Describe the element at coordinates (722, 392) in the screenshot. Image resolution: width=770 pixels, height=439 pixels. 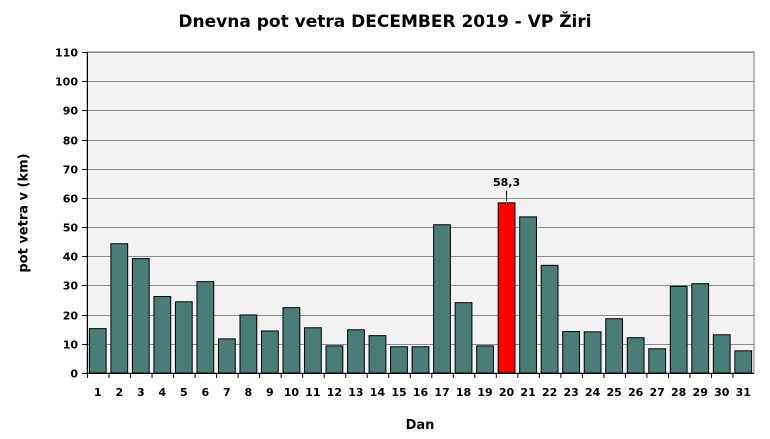
I see `x-tick-label: 30` at that location.